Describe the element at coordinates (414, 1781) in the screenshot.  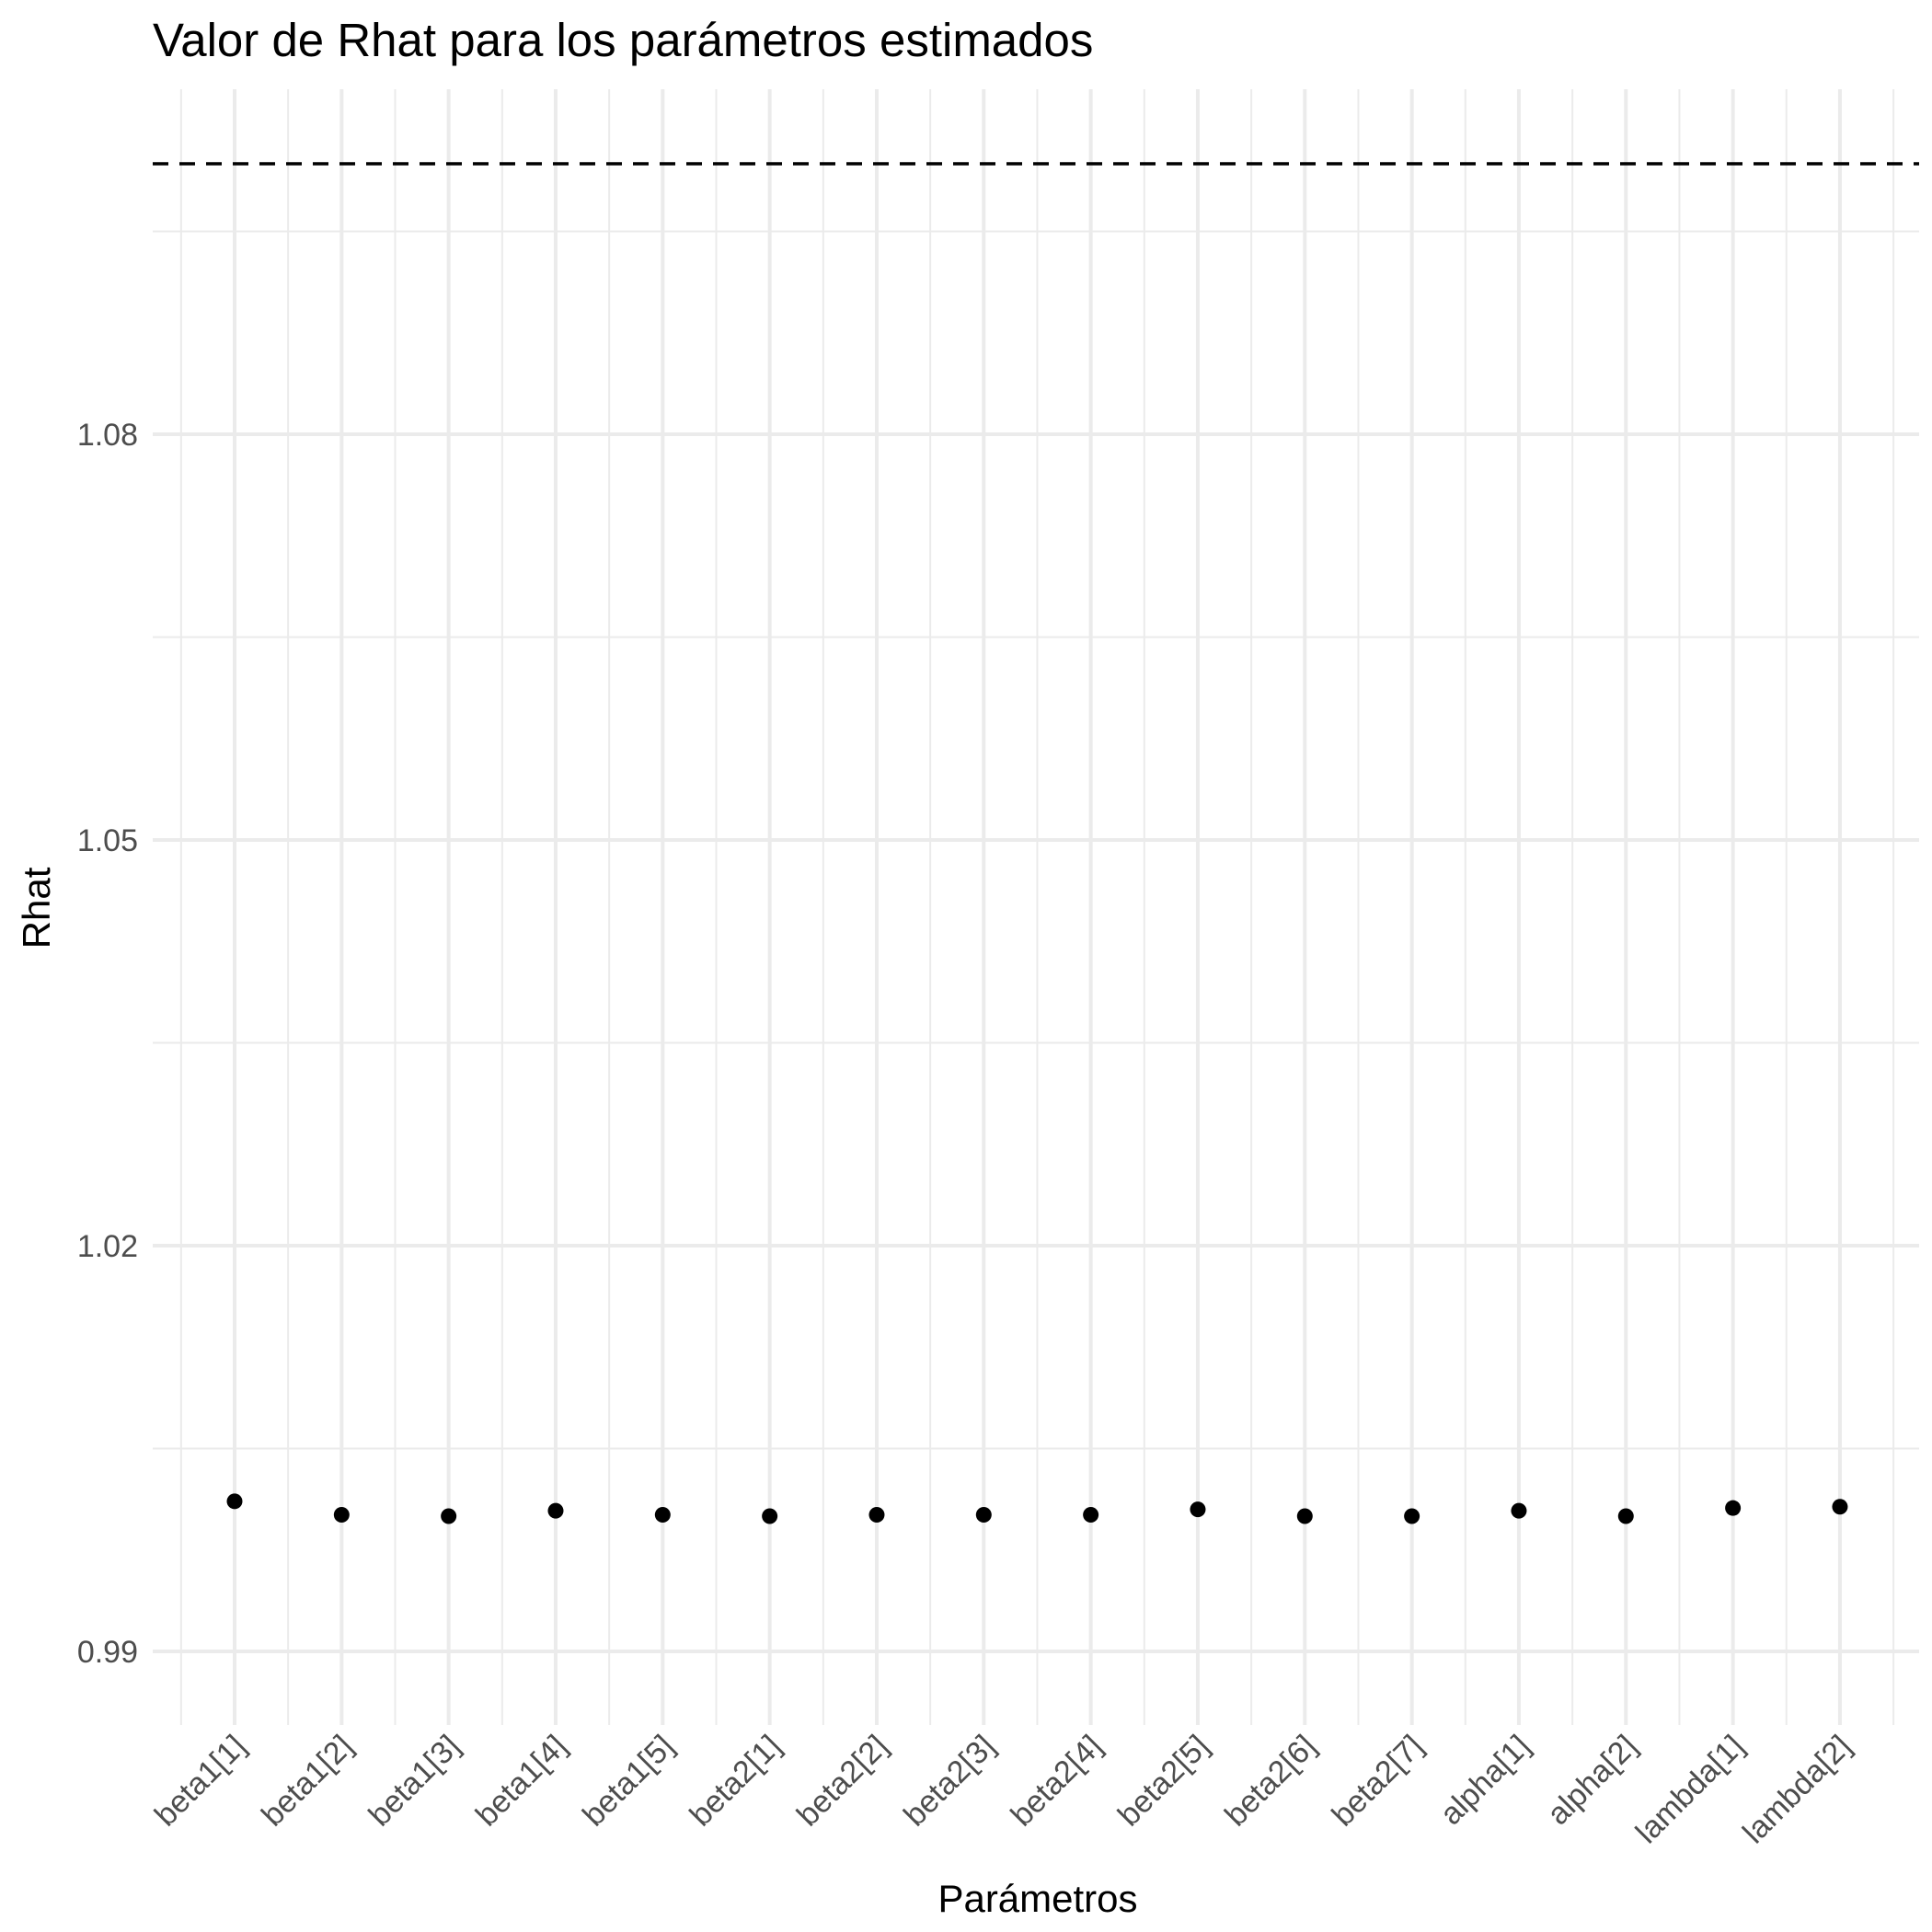
I see `x-tick-label: beta1[3]` at that location.